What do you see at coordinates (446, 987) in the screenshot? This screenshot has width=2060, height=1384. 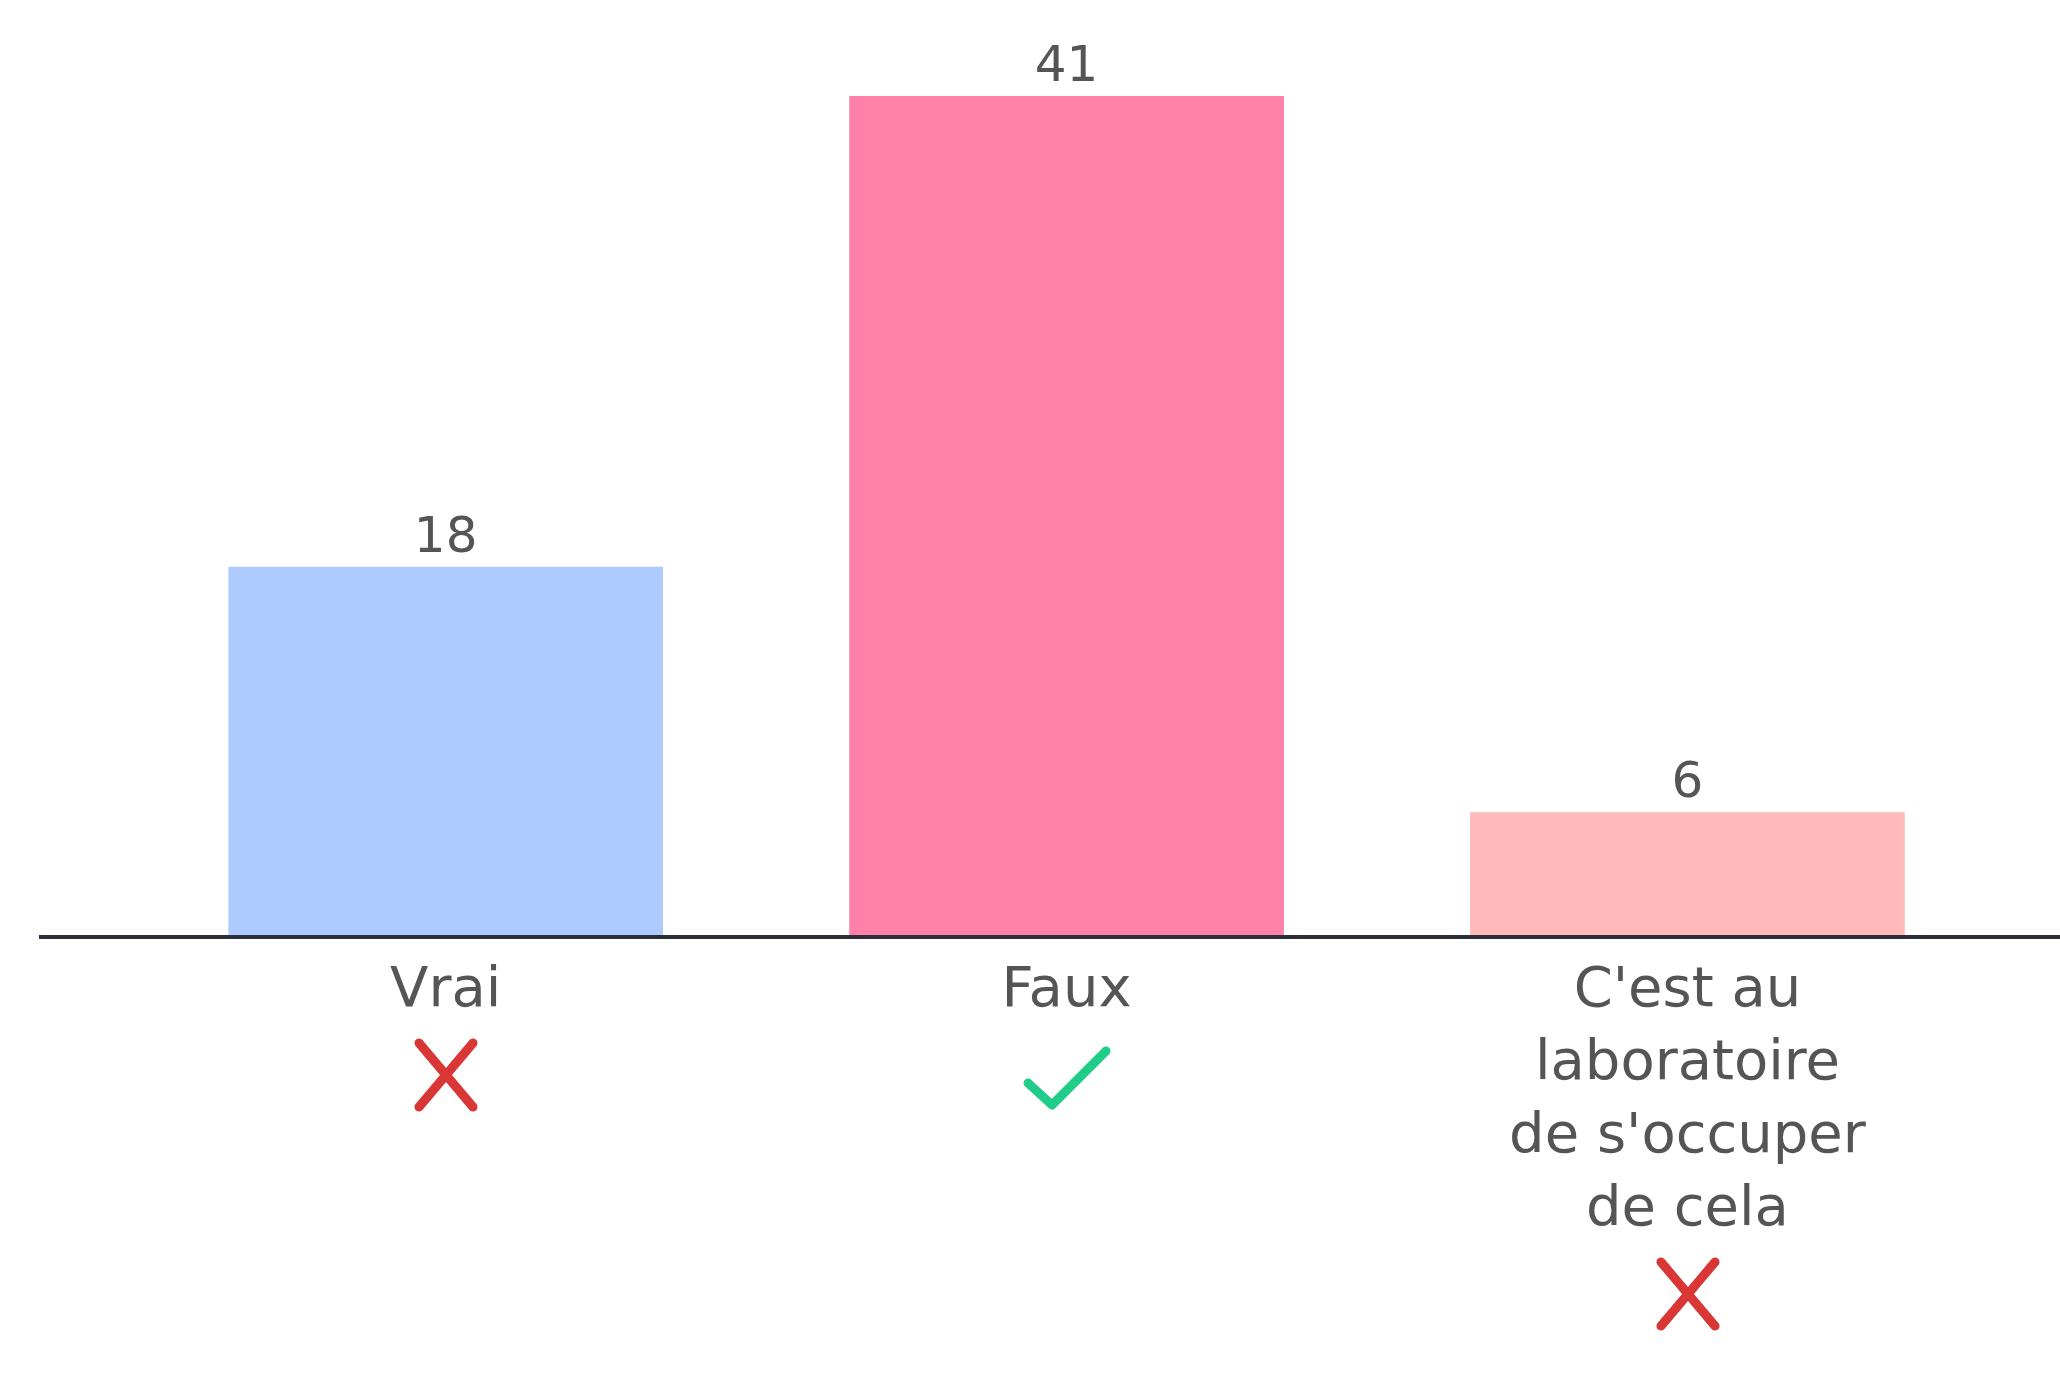 I see `x-tick-label: Vrai` at bounding box center [446, 987].